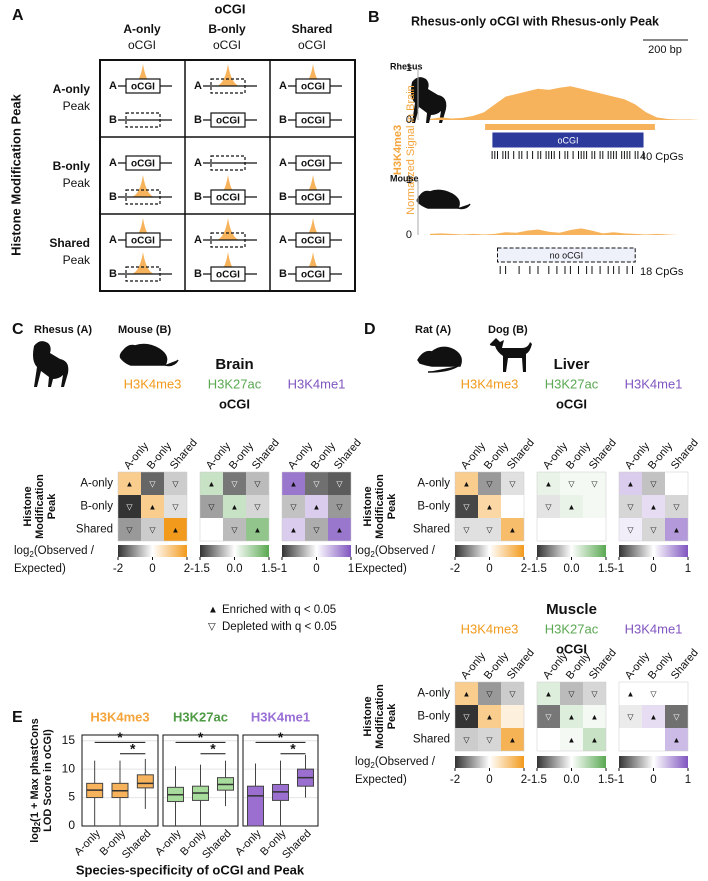 This screenshot has width=708, height=881. I want to click on colorbar-tick-label: 0.0, so click(235, 569).